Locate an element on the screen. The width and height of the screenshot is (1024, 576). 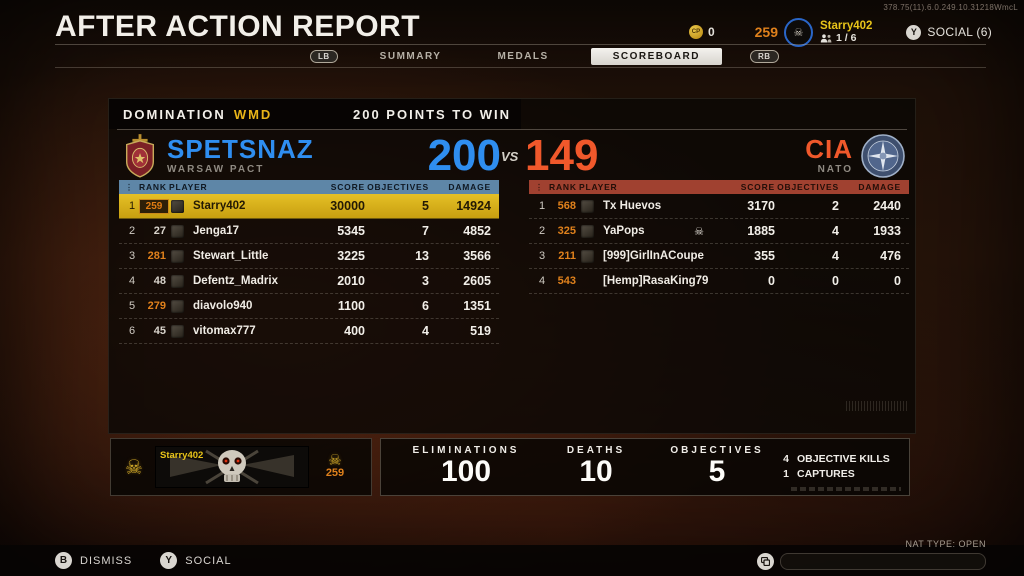
table-row: 2 27 Jenga17 5345 7 4852 is located at coordinates (309, 231).